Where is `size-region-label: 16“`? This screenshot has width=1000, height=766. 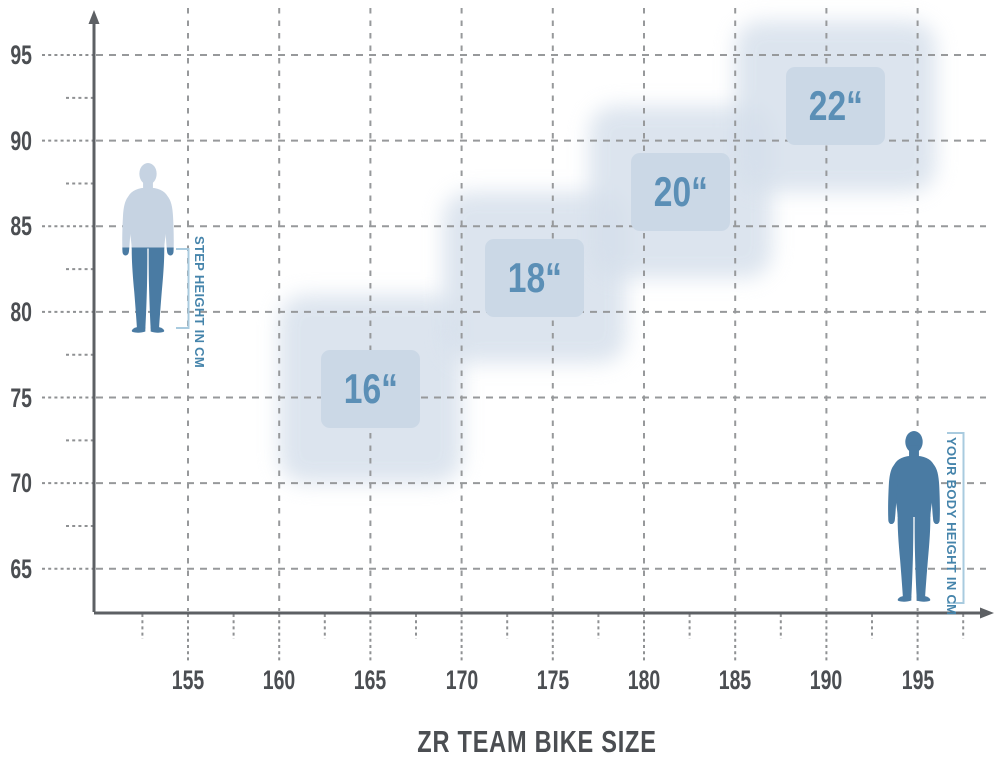
size-region-label: 16“ is located at coordinates (370, 388).